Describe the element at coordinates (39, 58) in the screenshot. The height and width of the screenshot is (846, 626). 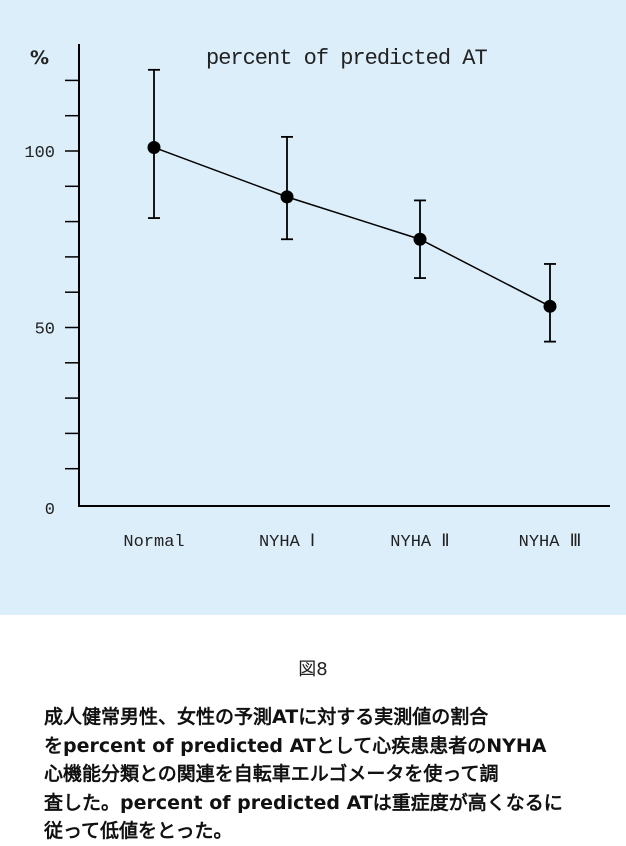
I see `y-axis-unit-label: %` at that location.